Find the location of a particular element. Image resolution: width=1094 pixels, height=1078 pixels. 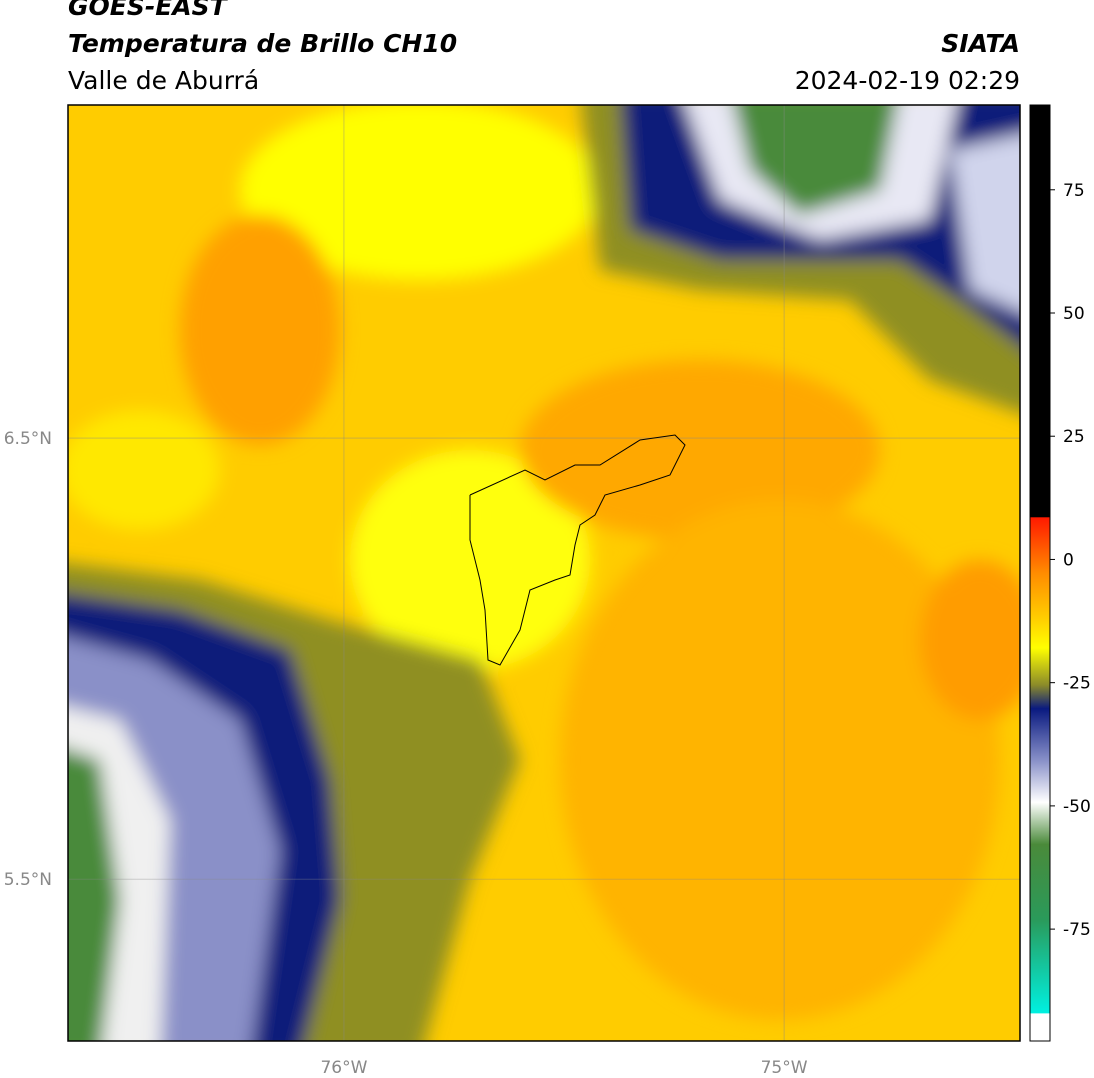

lat-tick-label: 6.5°N is located at coordinates (28, 439).